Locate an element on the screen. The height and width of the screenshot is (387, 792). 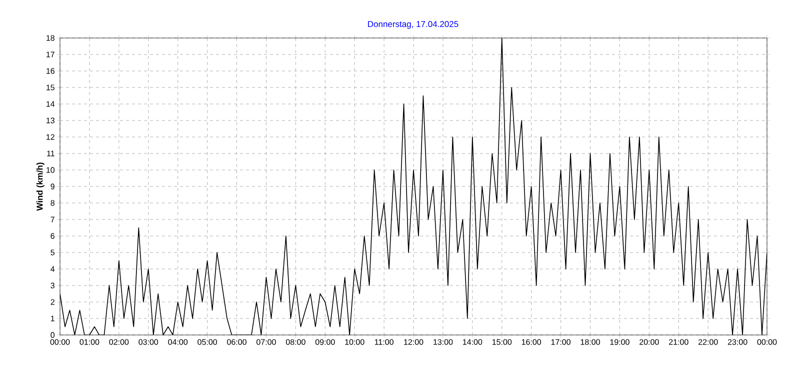
x-tick-label: 16:00 is located at coordinates (532, 342).